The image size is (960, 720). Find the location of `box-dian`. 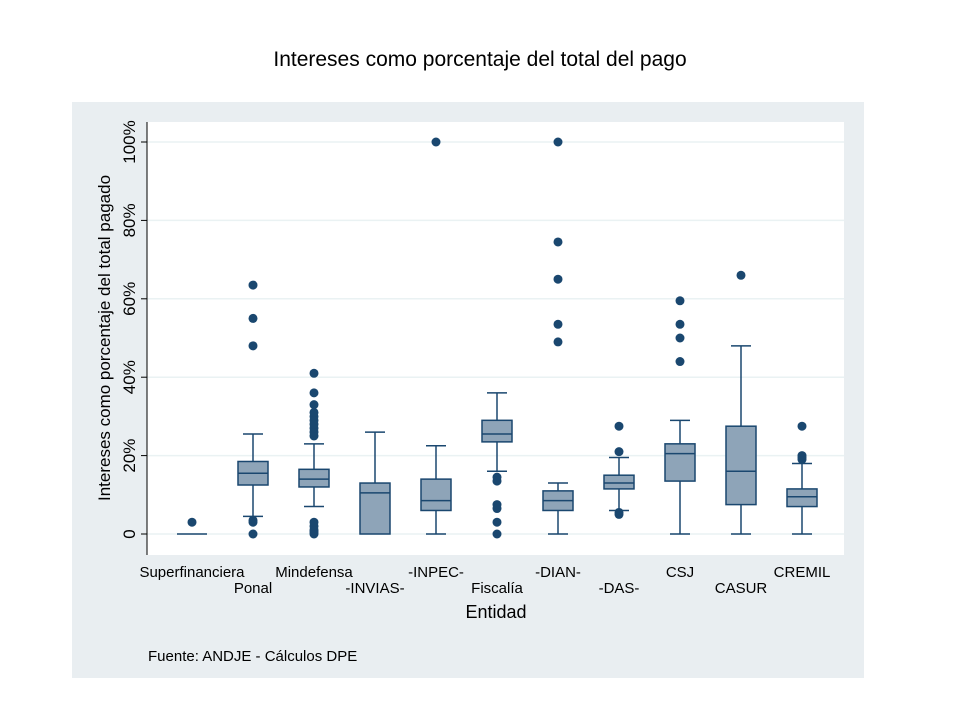

box-dian is located at coordinates (558, 508).